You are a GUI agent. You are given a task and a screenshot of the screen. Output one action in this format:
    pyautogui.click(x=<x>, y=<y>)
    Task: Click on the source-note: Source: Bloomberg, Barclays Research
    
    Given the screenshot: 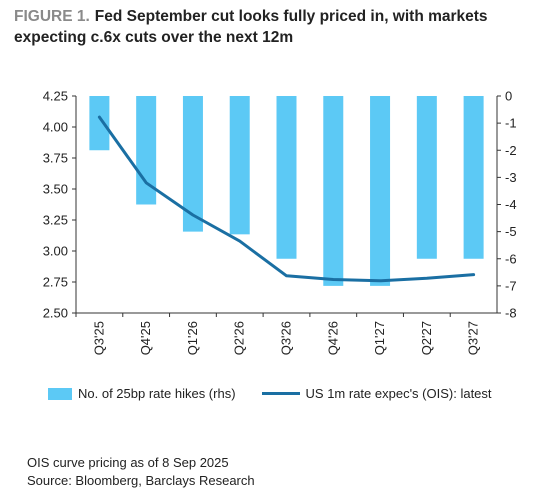 What is the action you would take?
    pyautogui.click(x=141, y=480)
    